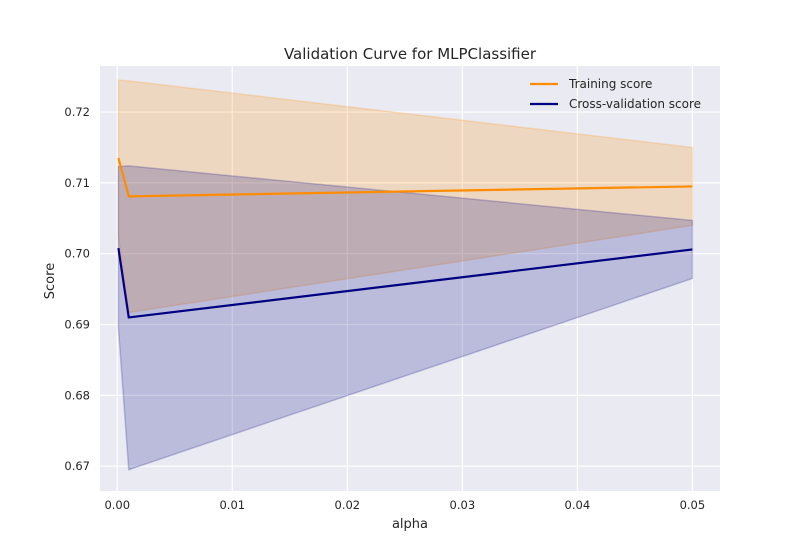 The image size is (800, 550). What do you see at coordinates (77, 325) in the screenshot?
I see `y-tick-label: 0.69` at bounding box center [77, 325].